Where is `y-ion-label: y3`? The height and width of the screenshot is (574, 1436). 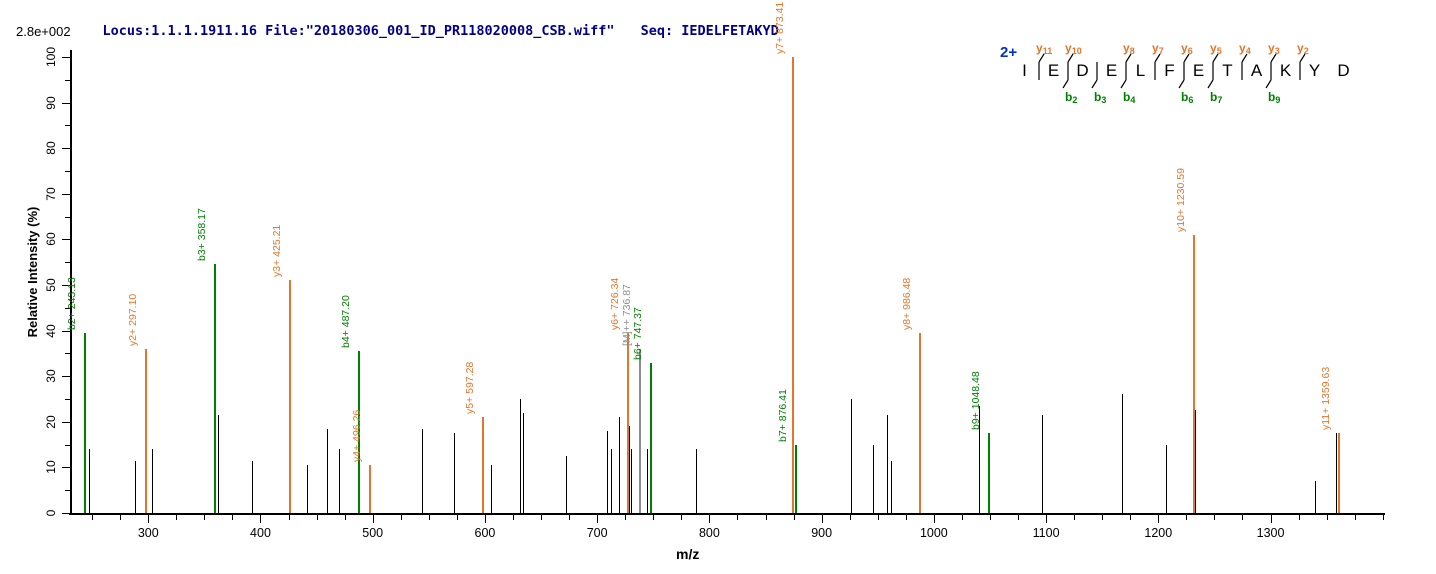
y-ion-label: y3 is located at coordinates (1274, 48).